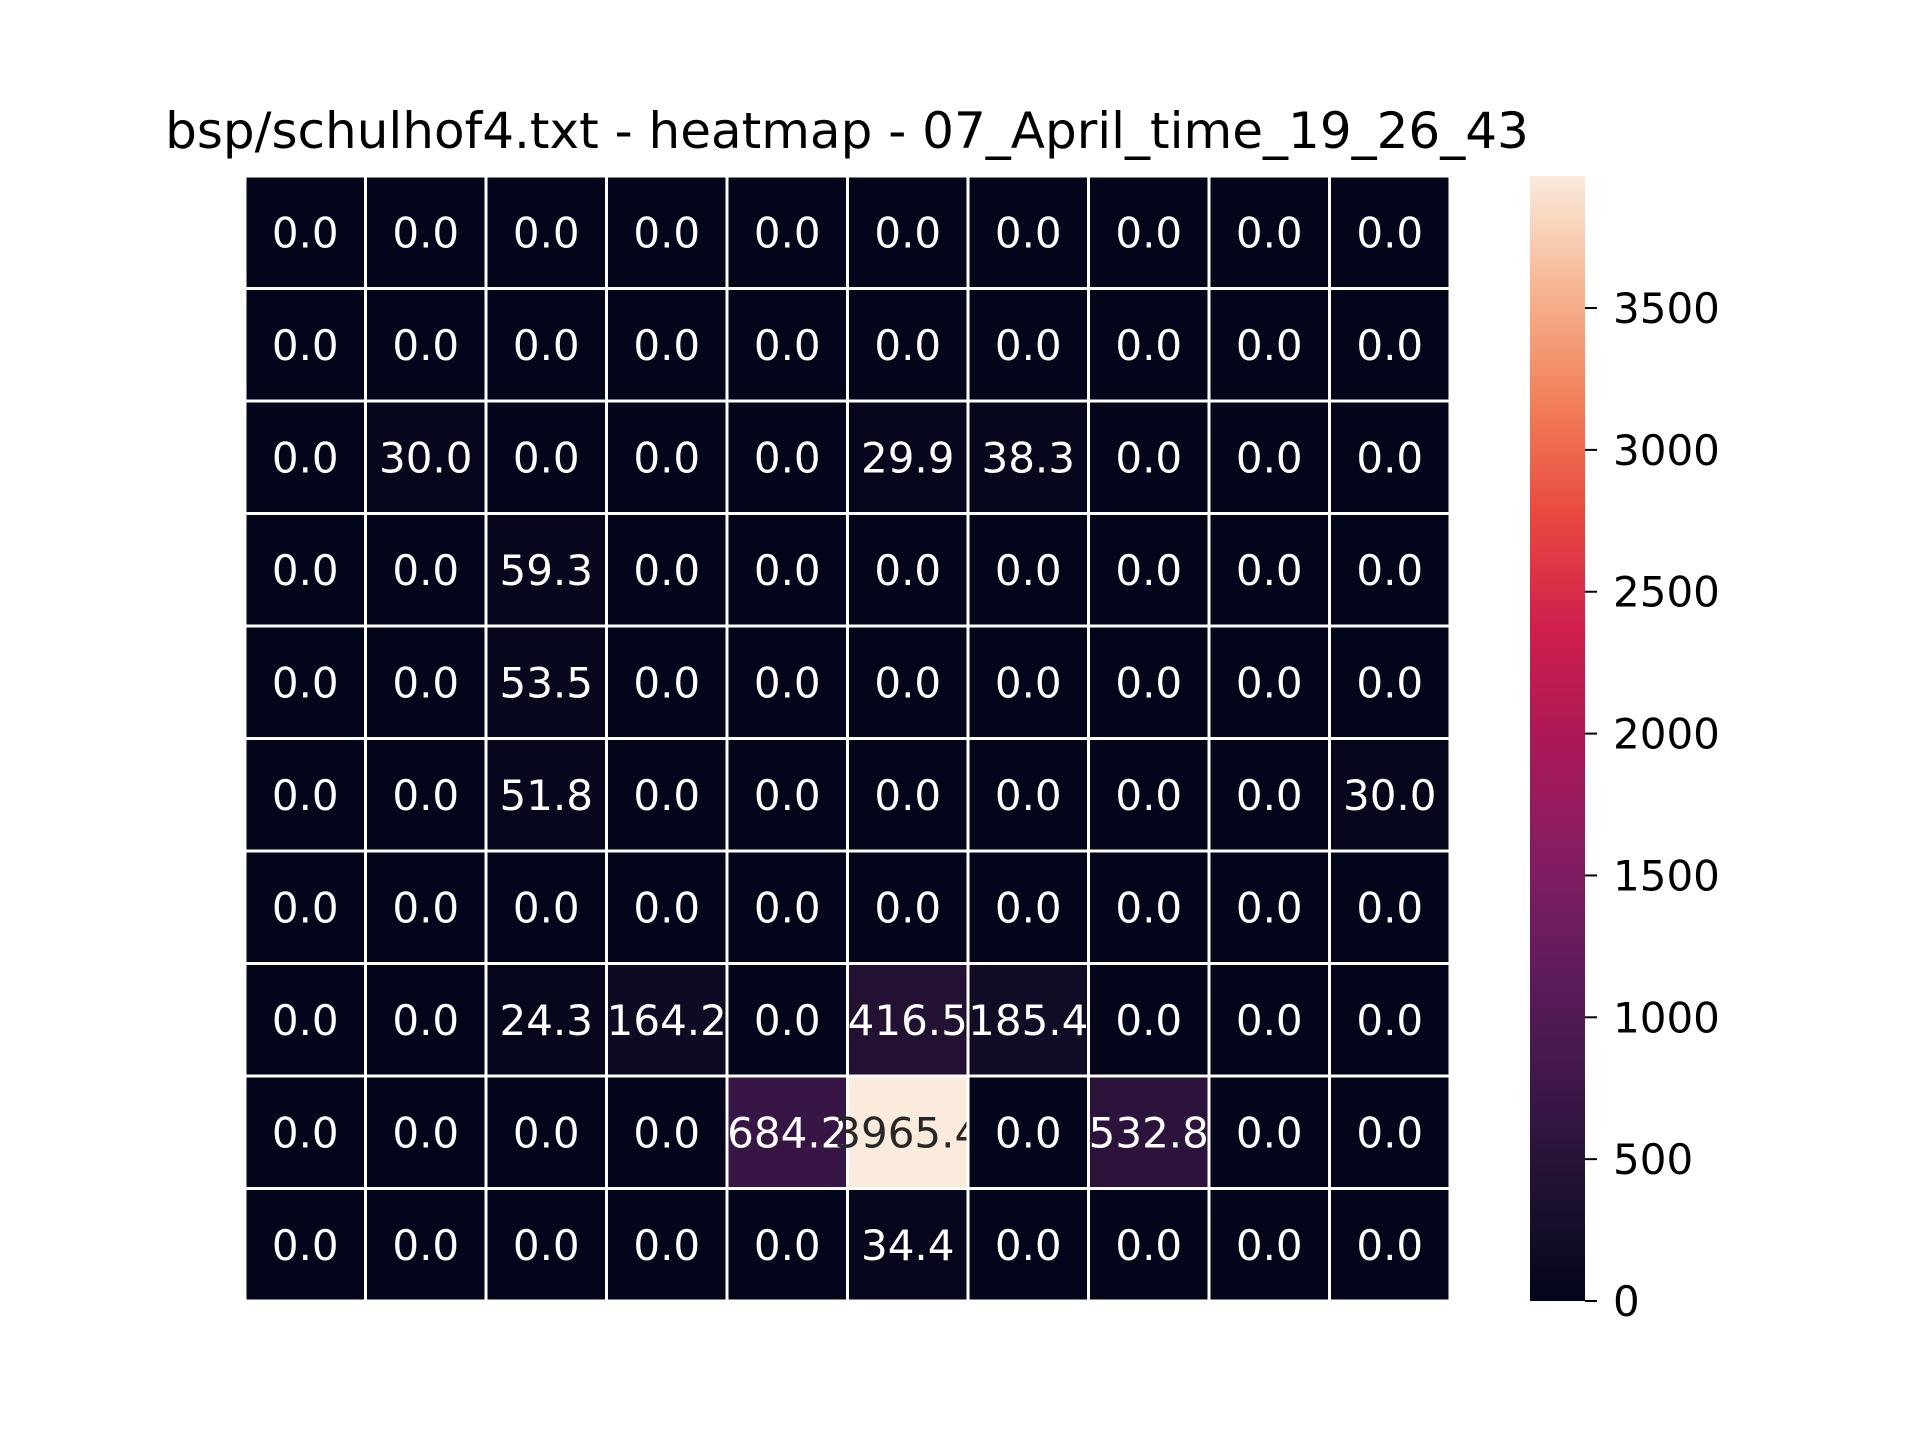  Describe the element at coordinates (1653, 1159) in the screenshot. I see `colorbar-tick-label: 500` at that location.